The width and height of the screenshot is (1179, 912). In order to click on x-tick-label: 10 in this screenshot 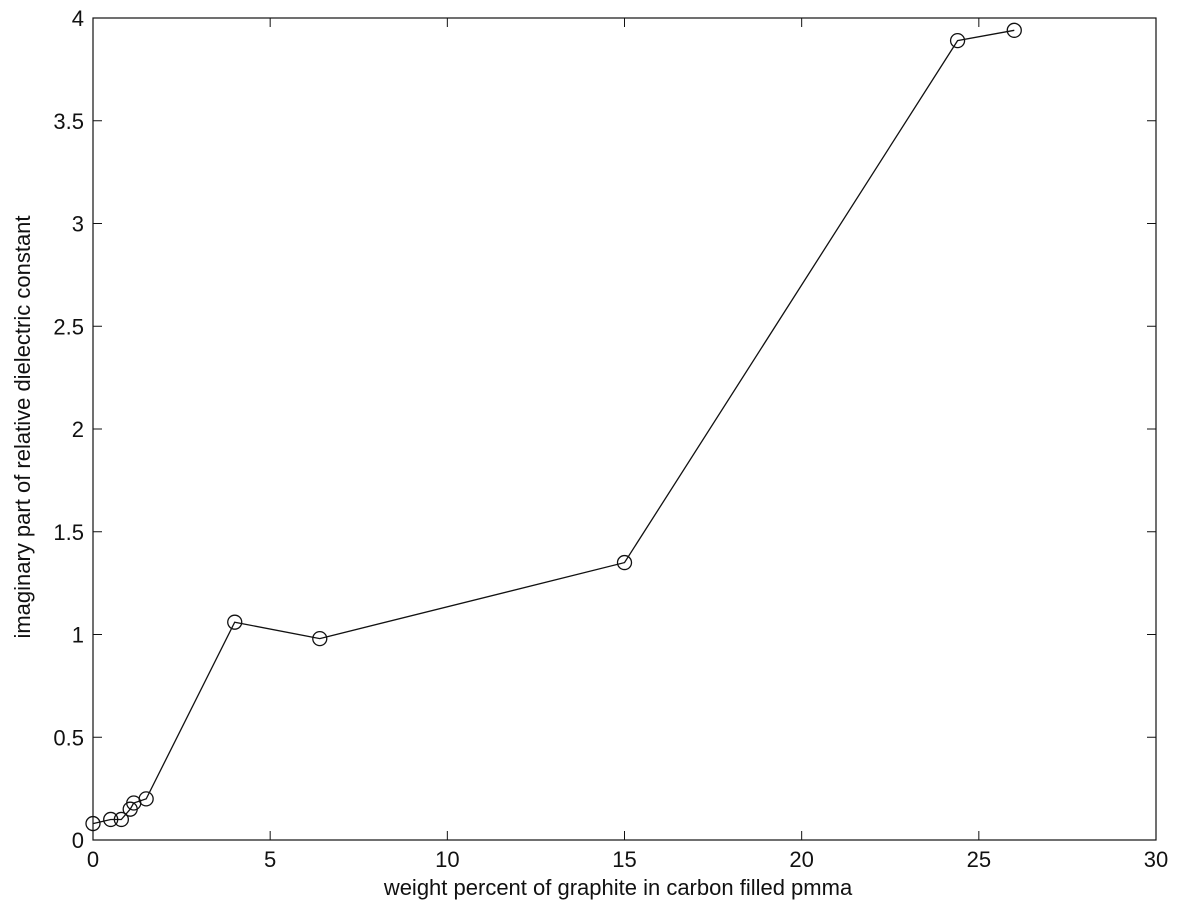, I will do `click(447, 859)`.